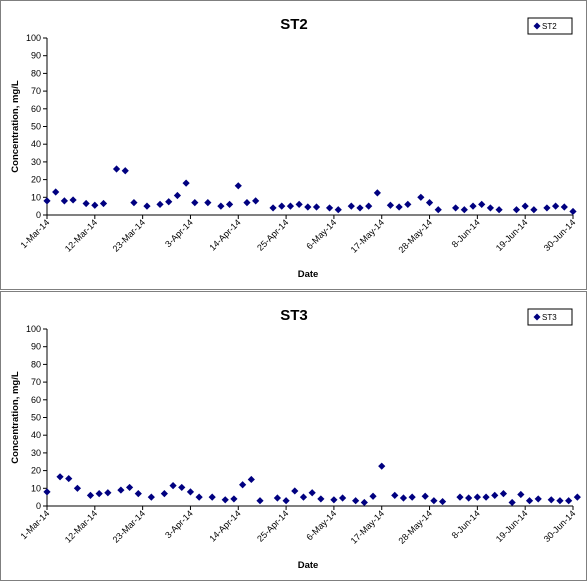 The height and width of the screenshot is (582, 587). I want to click on legend-label: ST3, so click(549, 317).